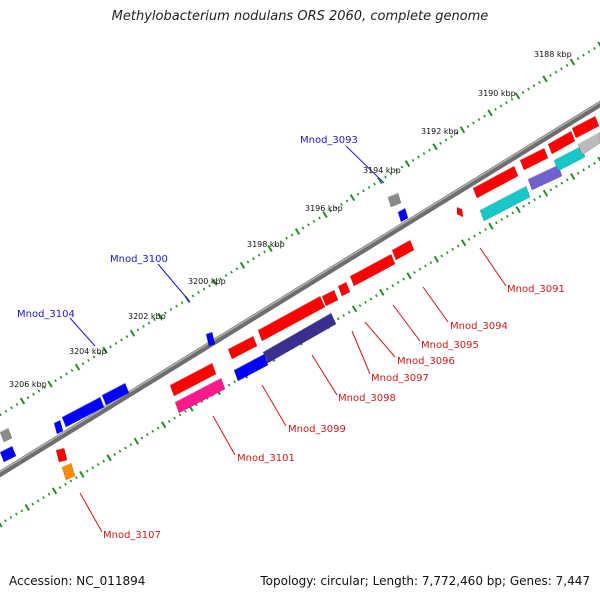  What do you see at coordinates (497, 93) in the screenshot?
I see `ruler-tick-label: 3190 kbp` at bounding box center [497, 93].